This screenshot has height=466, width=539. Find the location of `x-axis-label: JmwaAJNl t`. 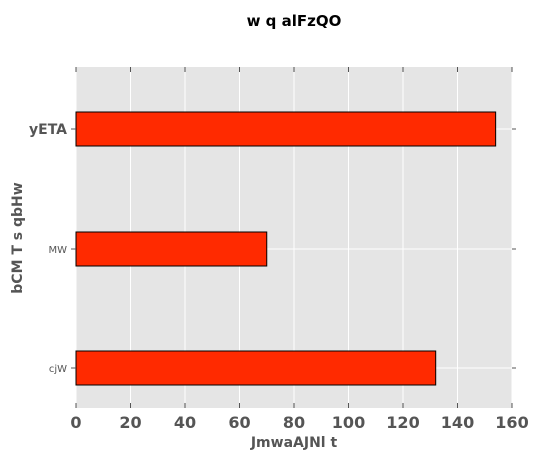

x-axis-label: JmwaAJNl t is located at coordinates (294, 443).